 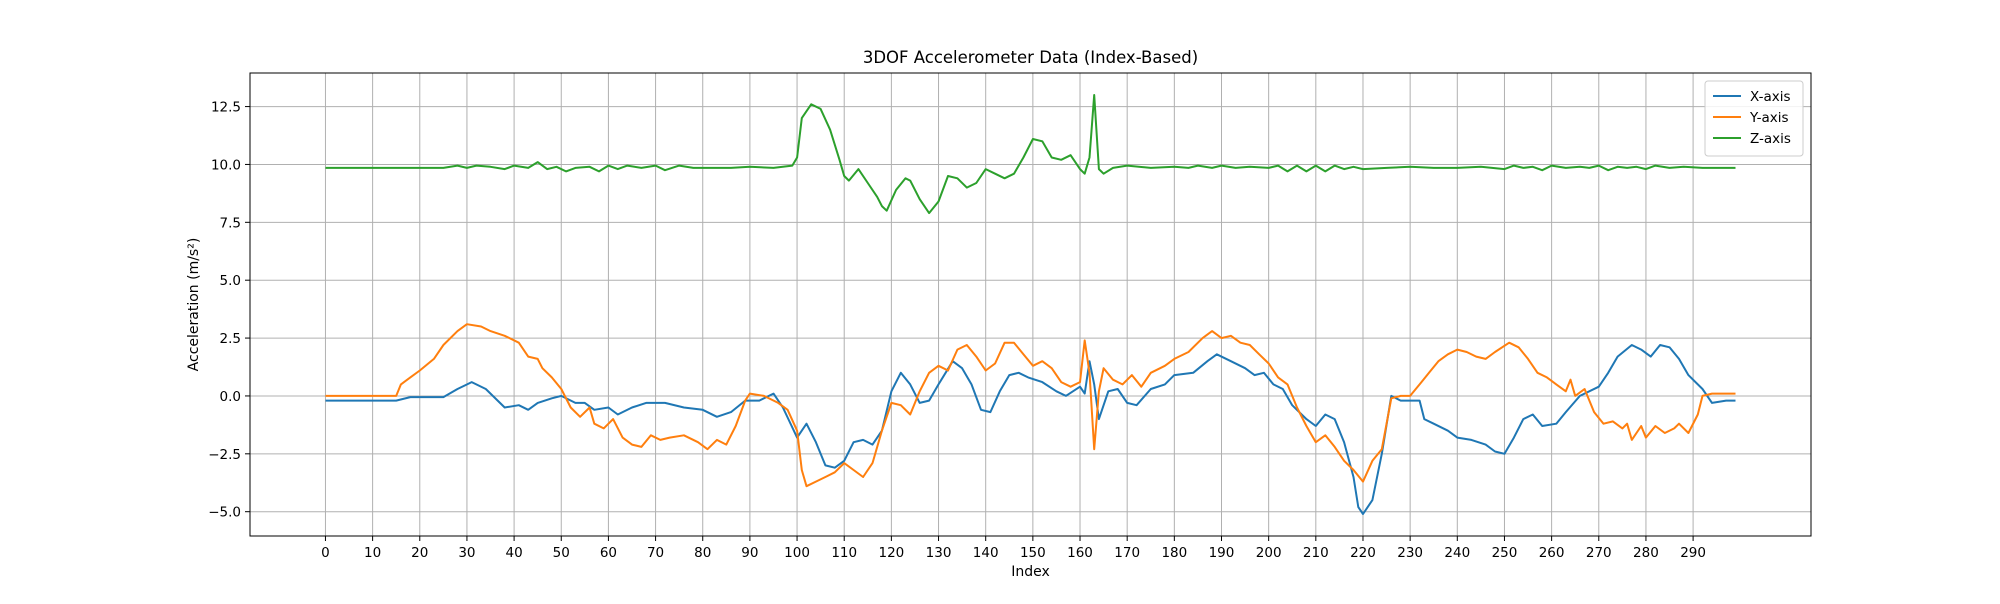 What do you see at coordinates (226, 165) in the screenshot?
I see `y-tick-label: 10.0` at bounding box center [226, 165].